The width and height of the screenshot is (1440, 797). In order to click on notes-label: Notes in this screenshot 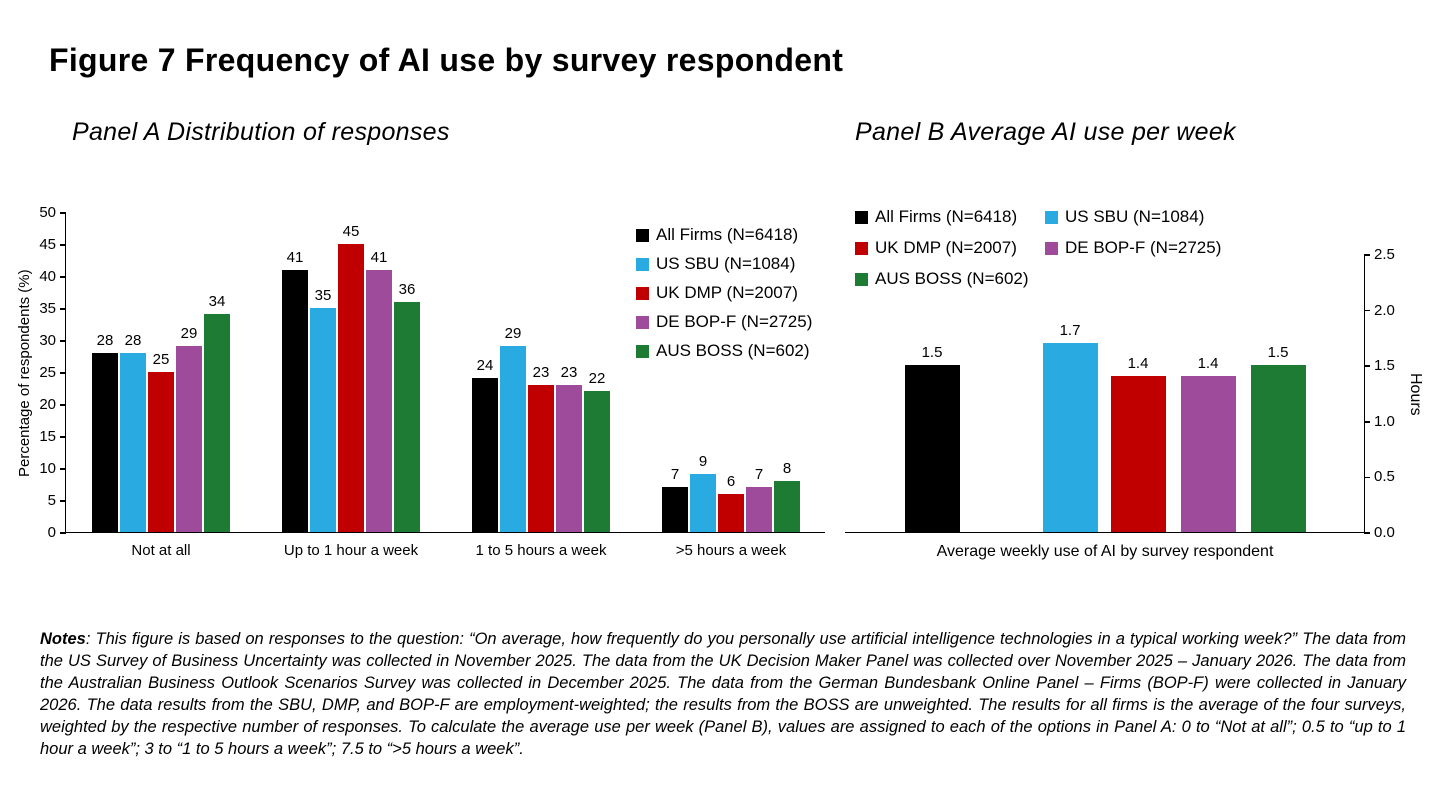, I will do `click(63, 639)`.